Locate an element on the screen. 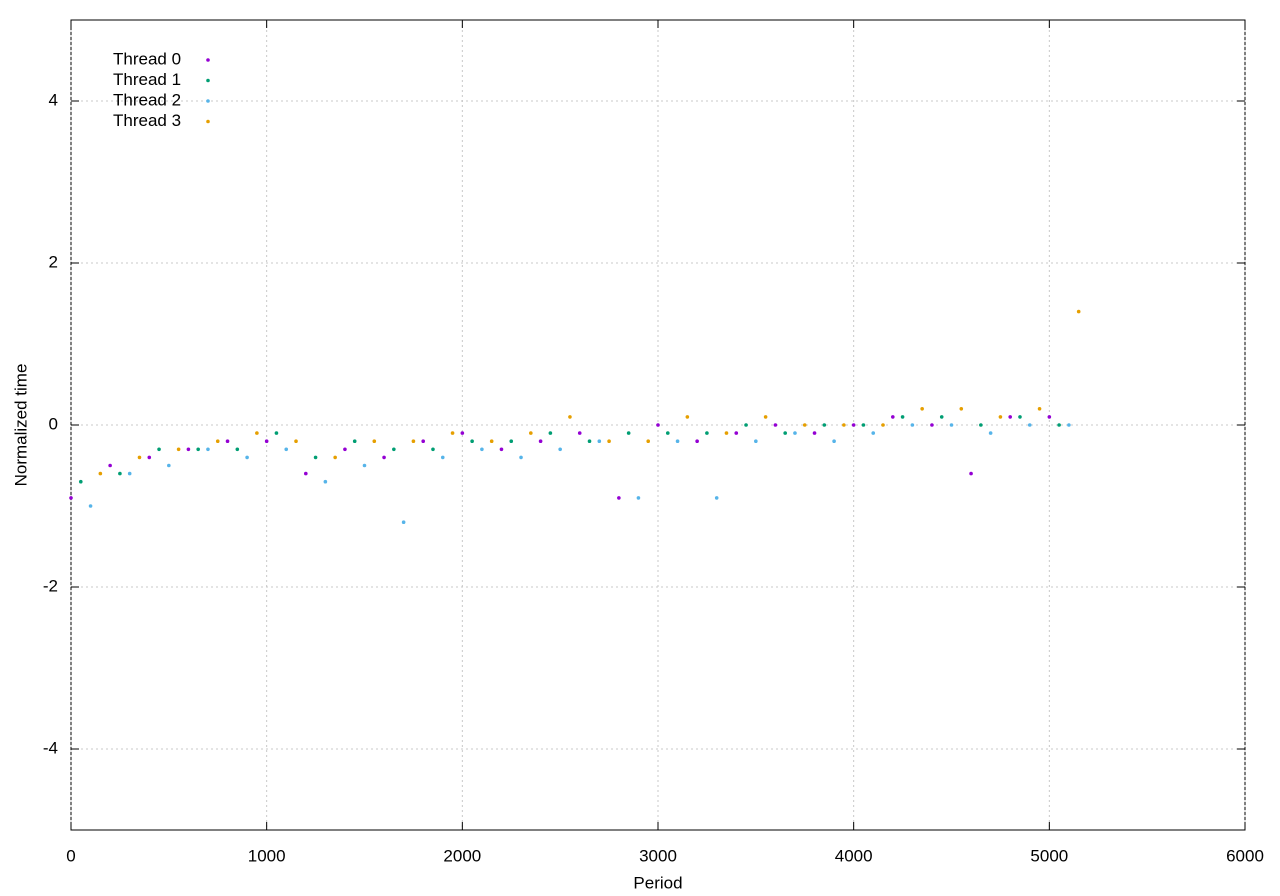 This screenshot has width=1280, height=896. legend-label: Thread 0 is located at coordinates (147, 58).